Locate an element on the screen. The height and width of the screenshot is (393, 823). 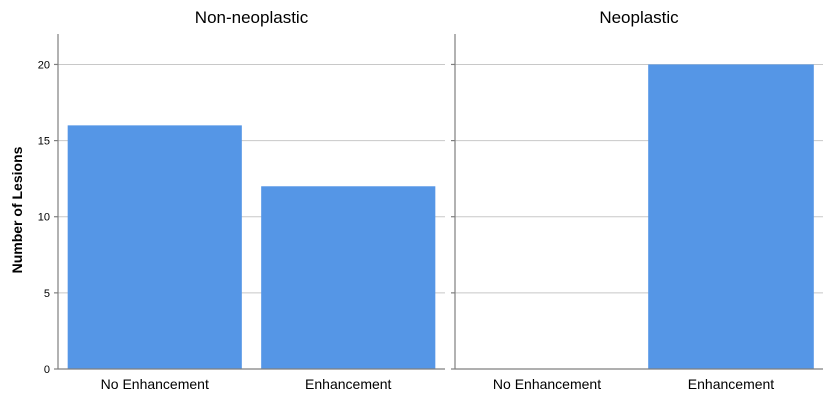
panel-title: Neoplastic is located at coordinates (639, 17).